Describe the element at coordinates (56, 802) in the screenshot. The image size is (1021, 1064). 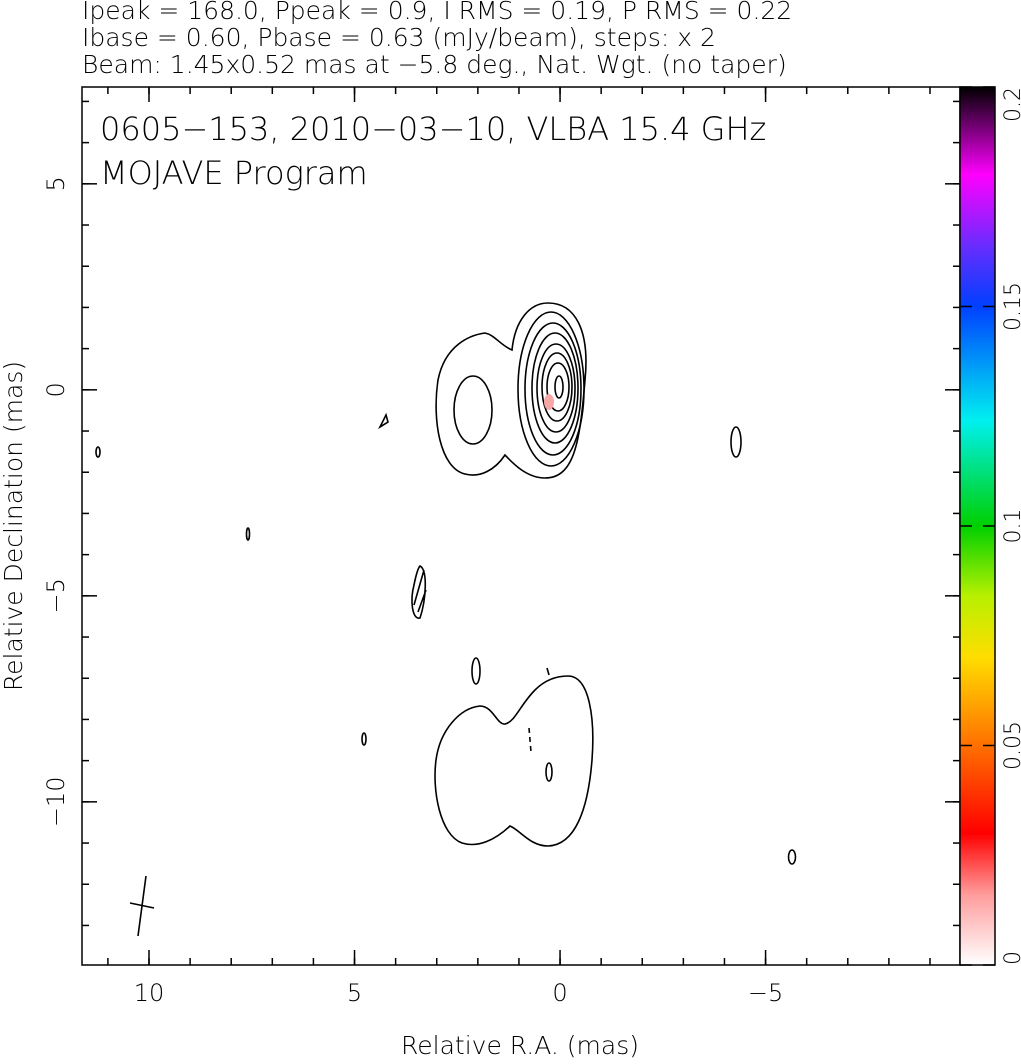
I see `y-tick-label: −10` at that location.